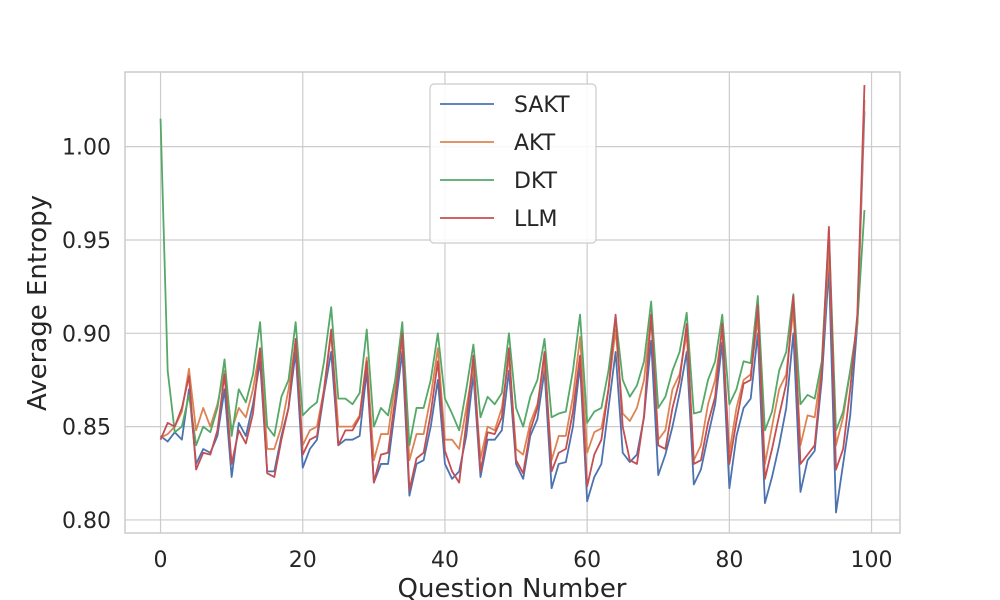  What do you see at coordinates (872, 560) in the screenshot?
I see `x-tick-label: 100` at bounding box center [872, 560].